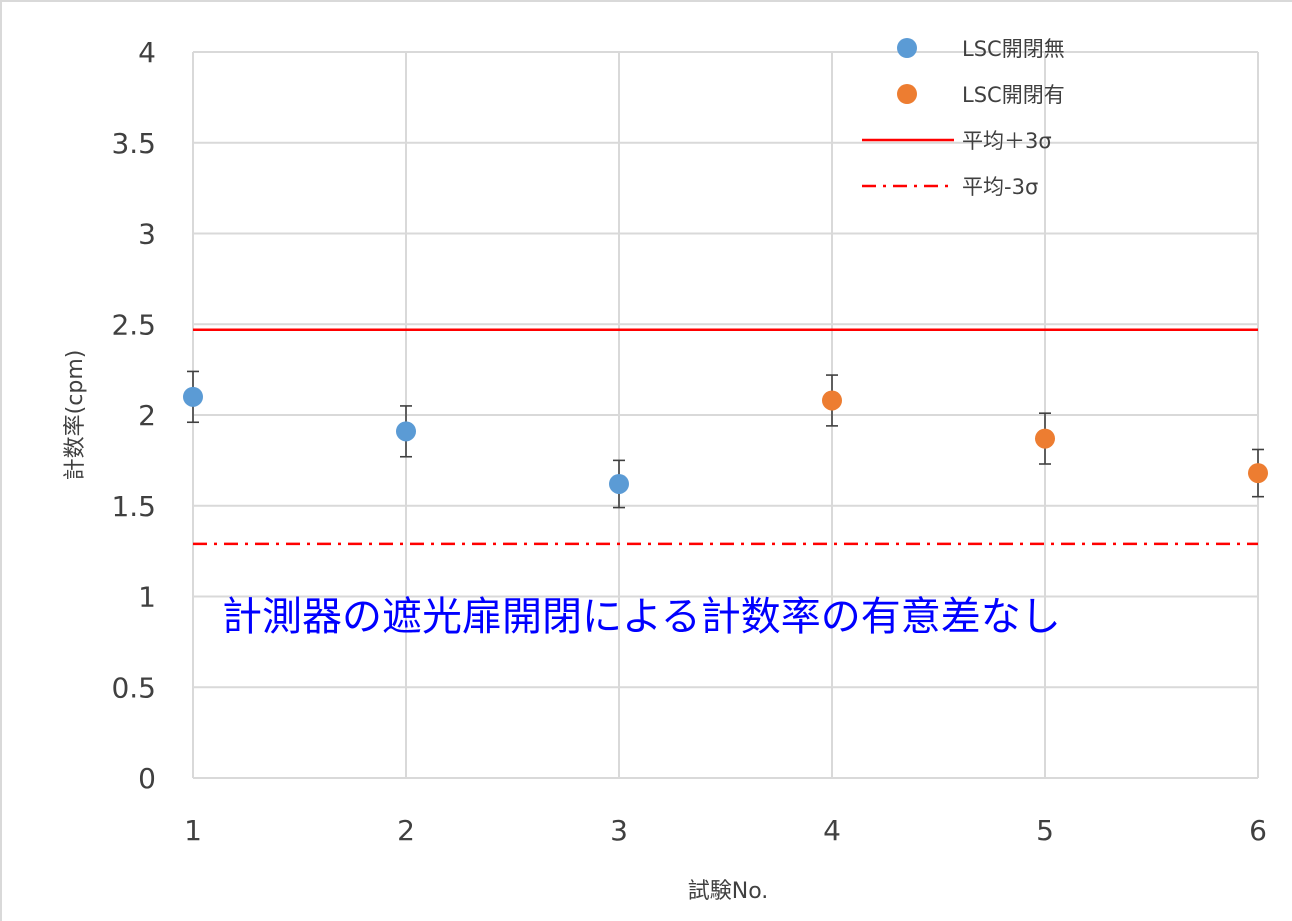 The image size is (1292, 921). What do you see at coordinates (641, 617) in the screenshot?
I see `chart-annotation: 計測器の遮光扉開閉による計数率の有意差なし` at bounding box center [641, 617].